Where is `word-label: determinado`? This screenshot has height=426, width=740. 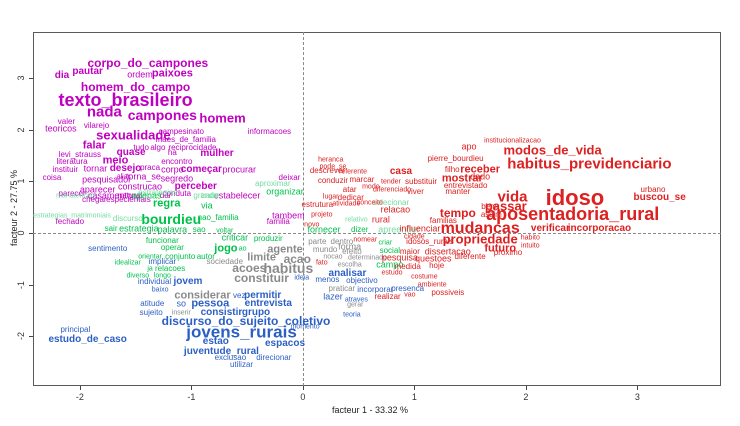
word-label: determinado is located at coordinates (367, 258).